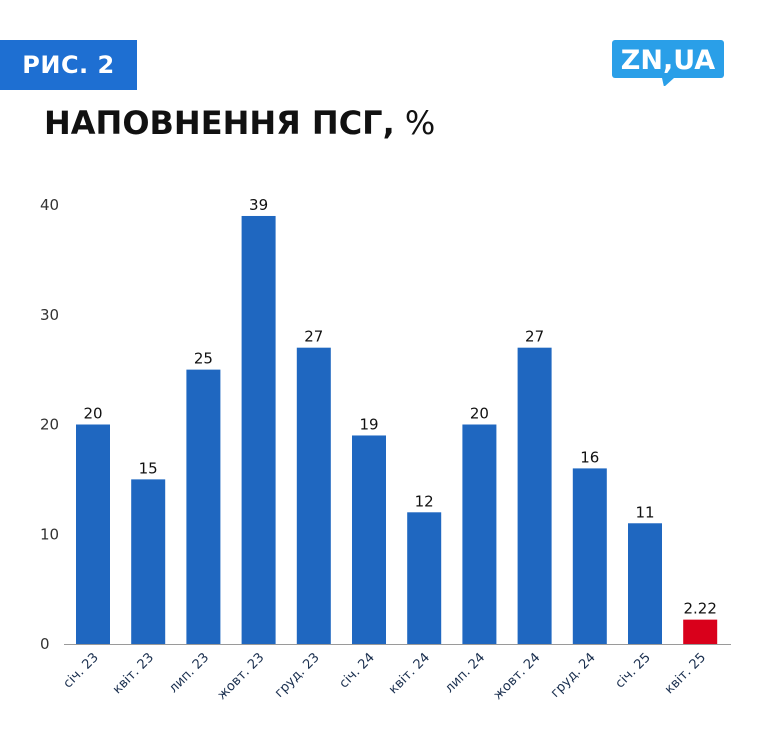 This screenshot has width=766, height=750. Describe the element at coordinates (589, 457) in the screenshot. I see `data-label: 16` at that location.